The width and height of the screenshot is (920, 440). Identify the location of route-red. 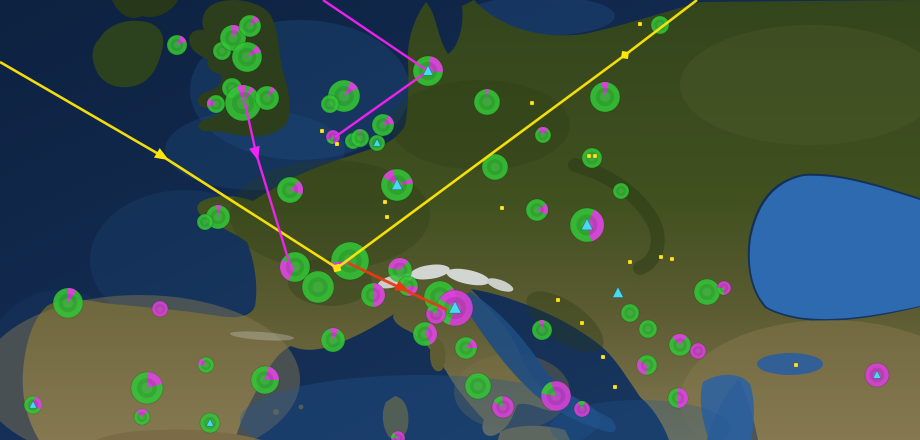
(397, 286).